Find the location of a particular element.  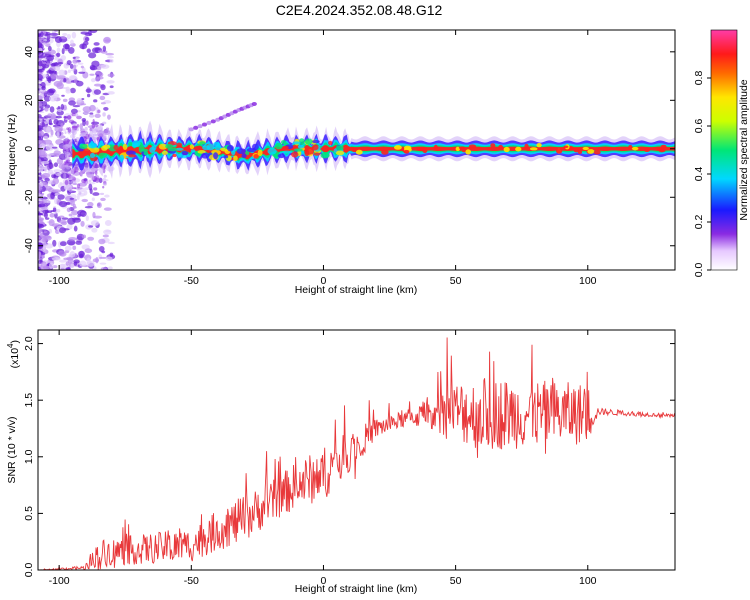

heatmap-xtick-label: 50 is located at coordinates (456, 281).